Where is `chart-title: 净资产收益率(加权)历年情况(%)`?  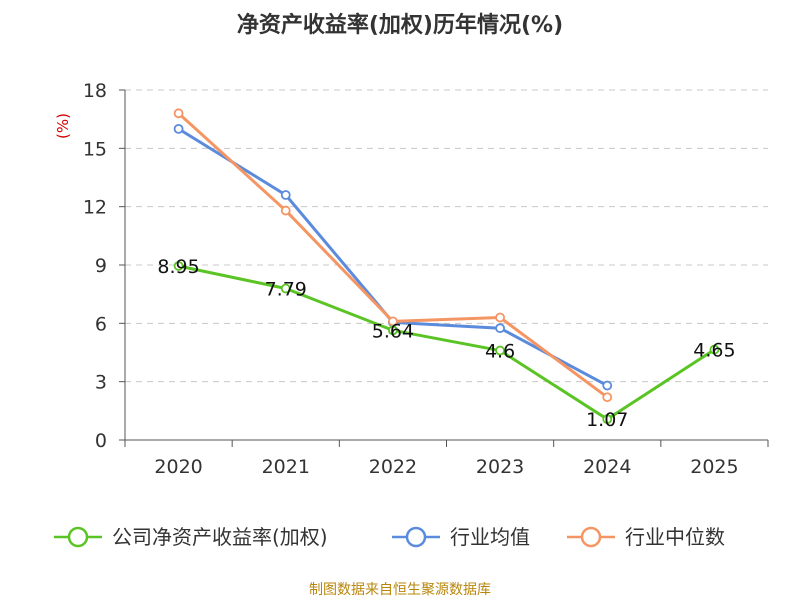 chart-title: 净资产收益率(加权)历年情况(%) is located at coordinates (400, 25).